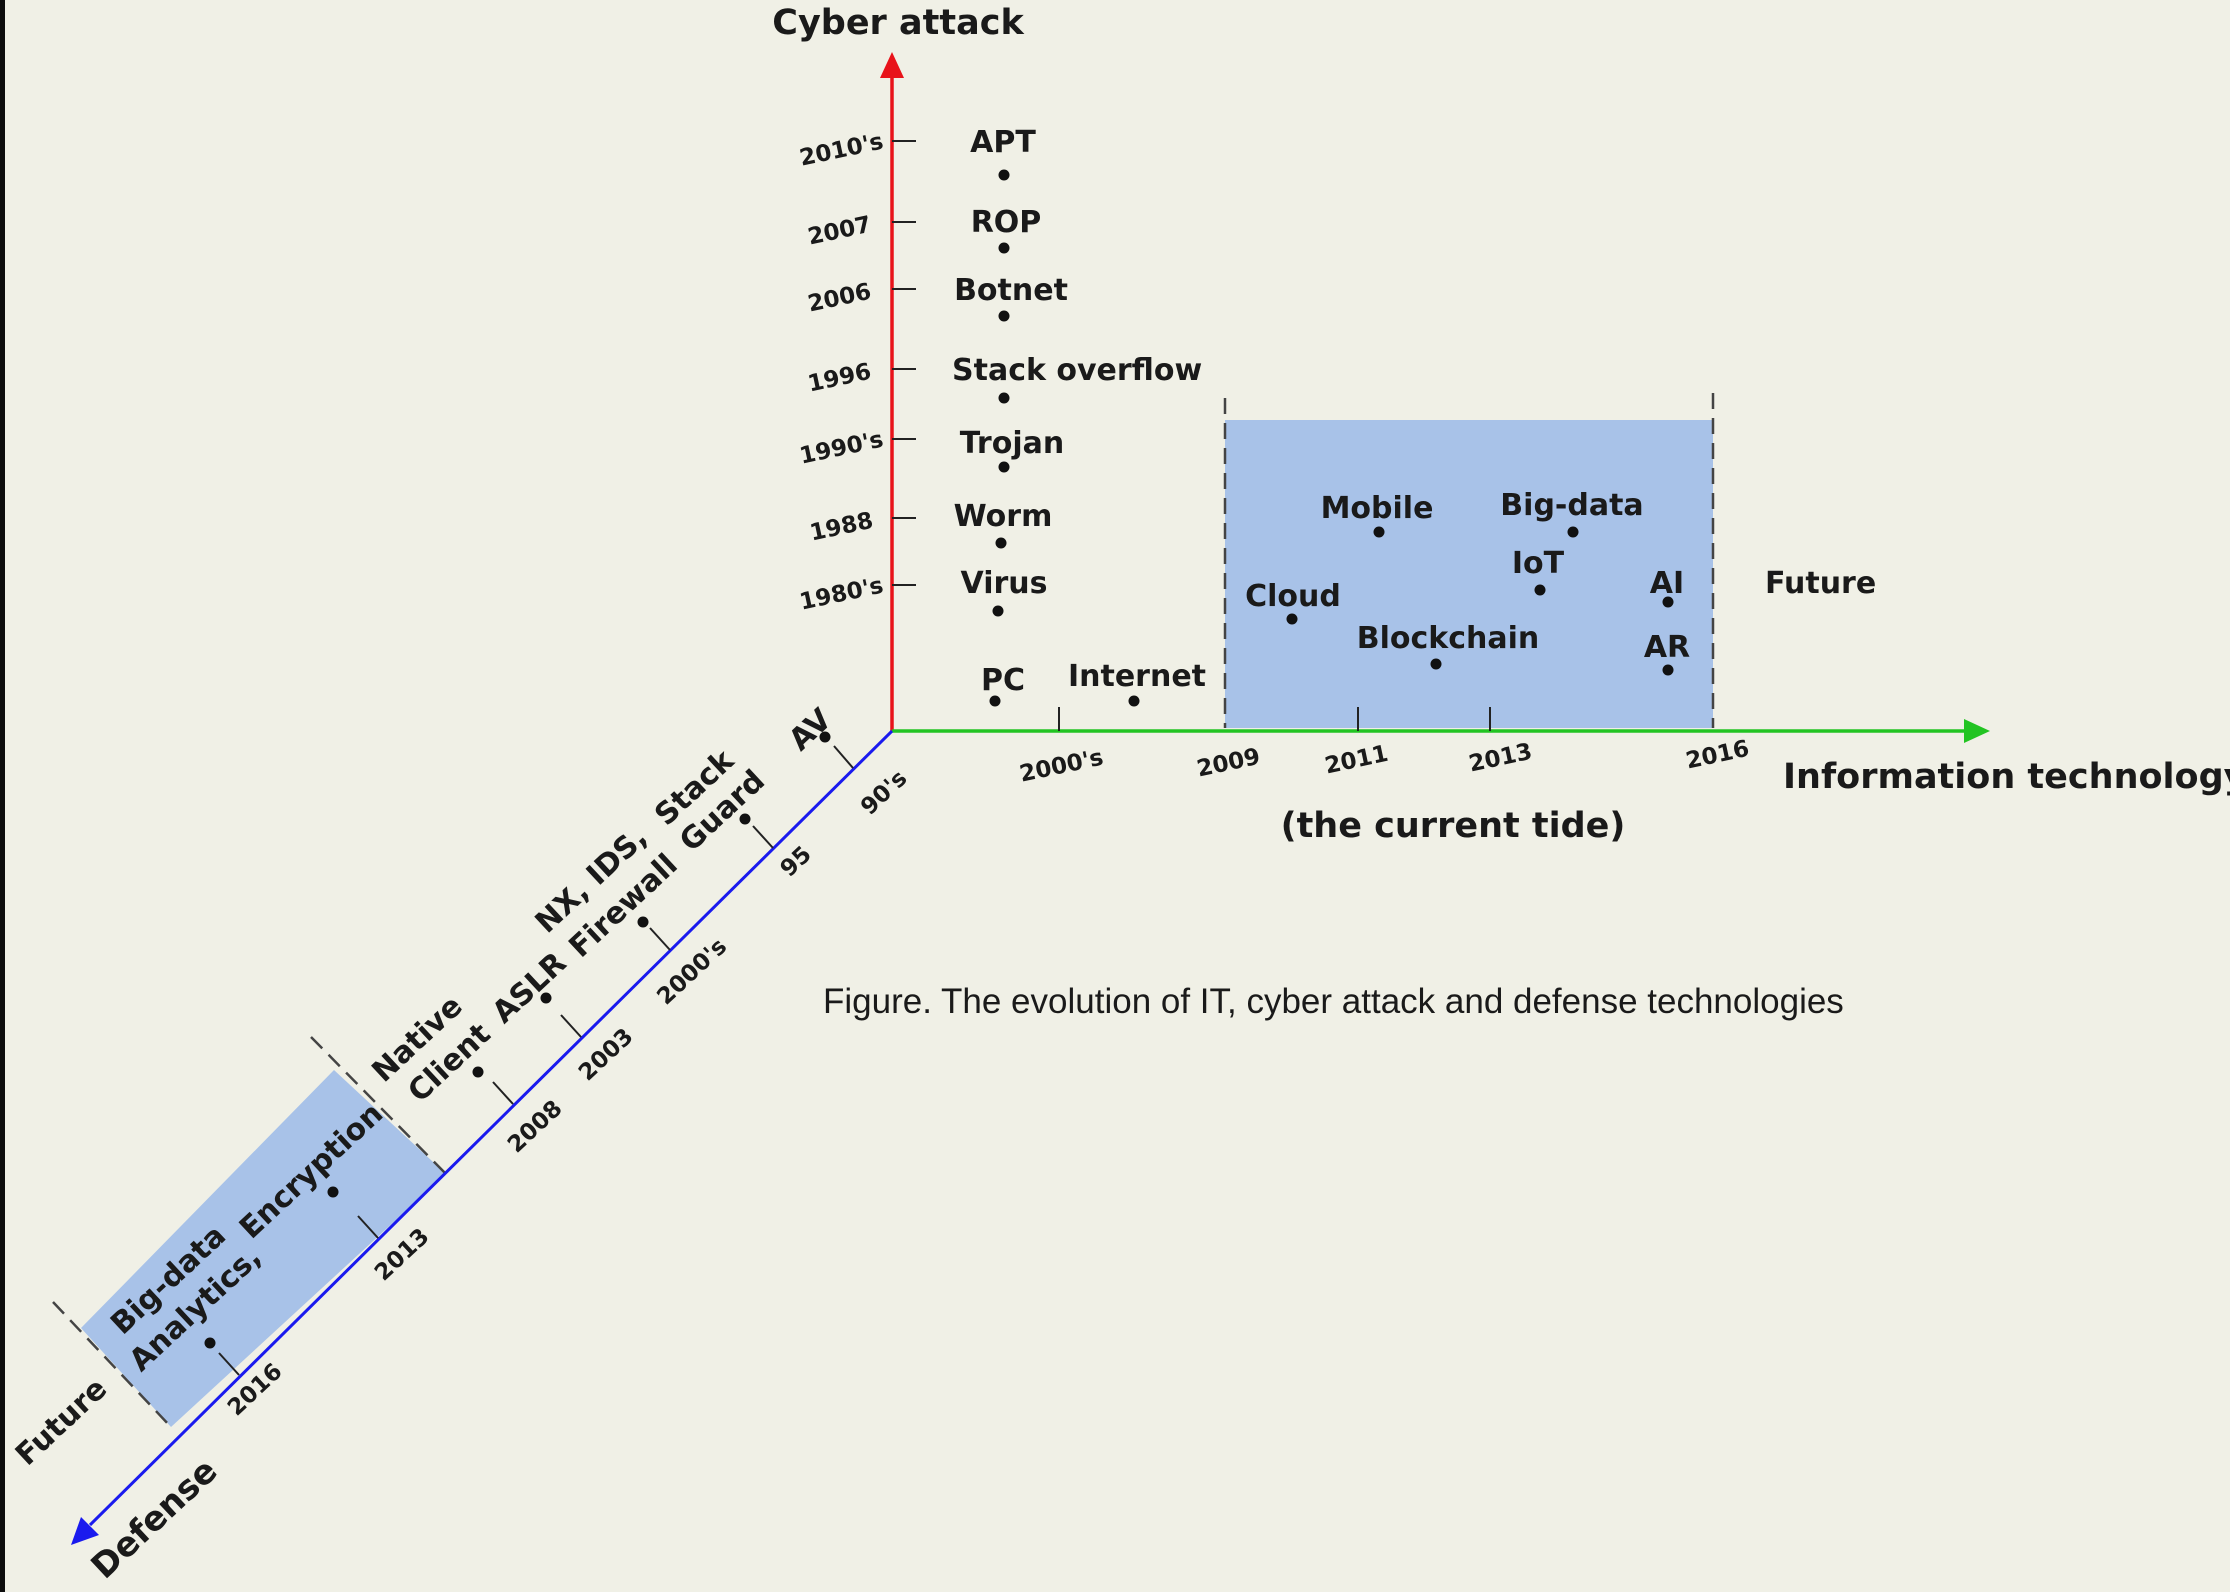 The image size is (2230, 1592). Describe the element at coordinates (263, 1248) in the screenshot. I see `defense-future-region` at that location.